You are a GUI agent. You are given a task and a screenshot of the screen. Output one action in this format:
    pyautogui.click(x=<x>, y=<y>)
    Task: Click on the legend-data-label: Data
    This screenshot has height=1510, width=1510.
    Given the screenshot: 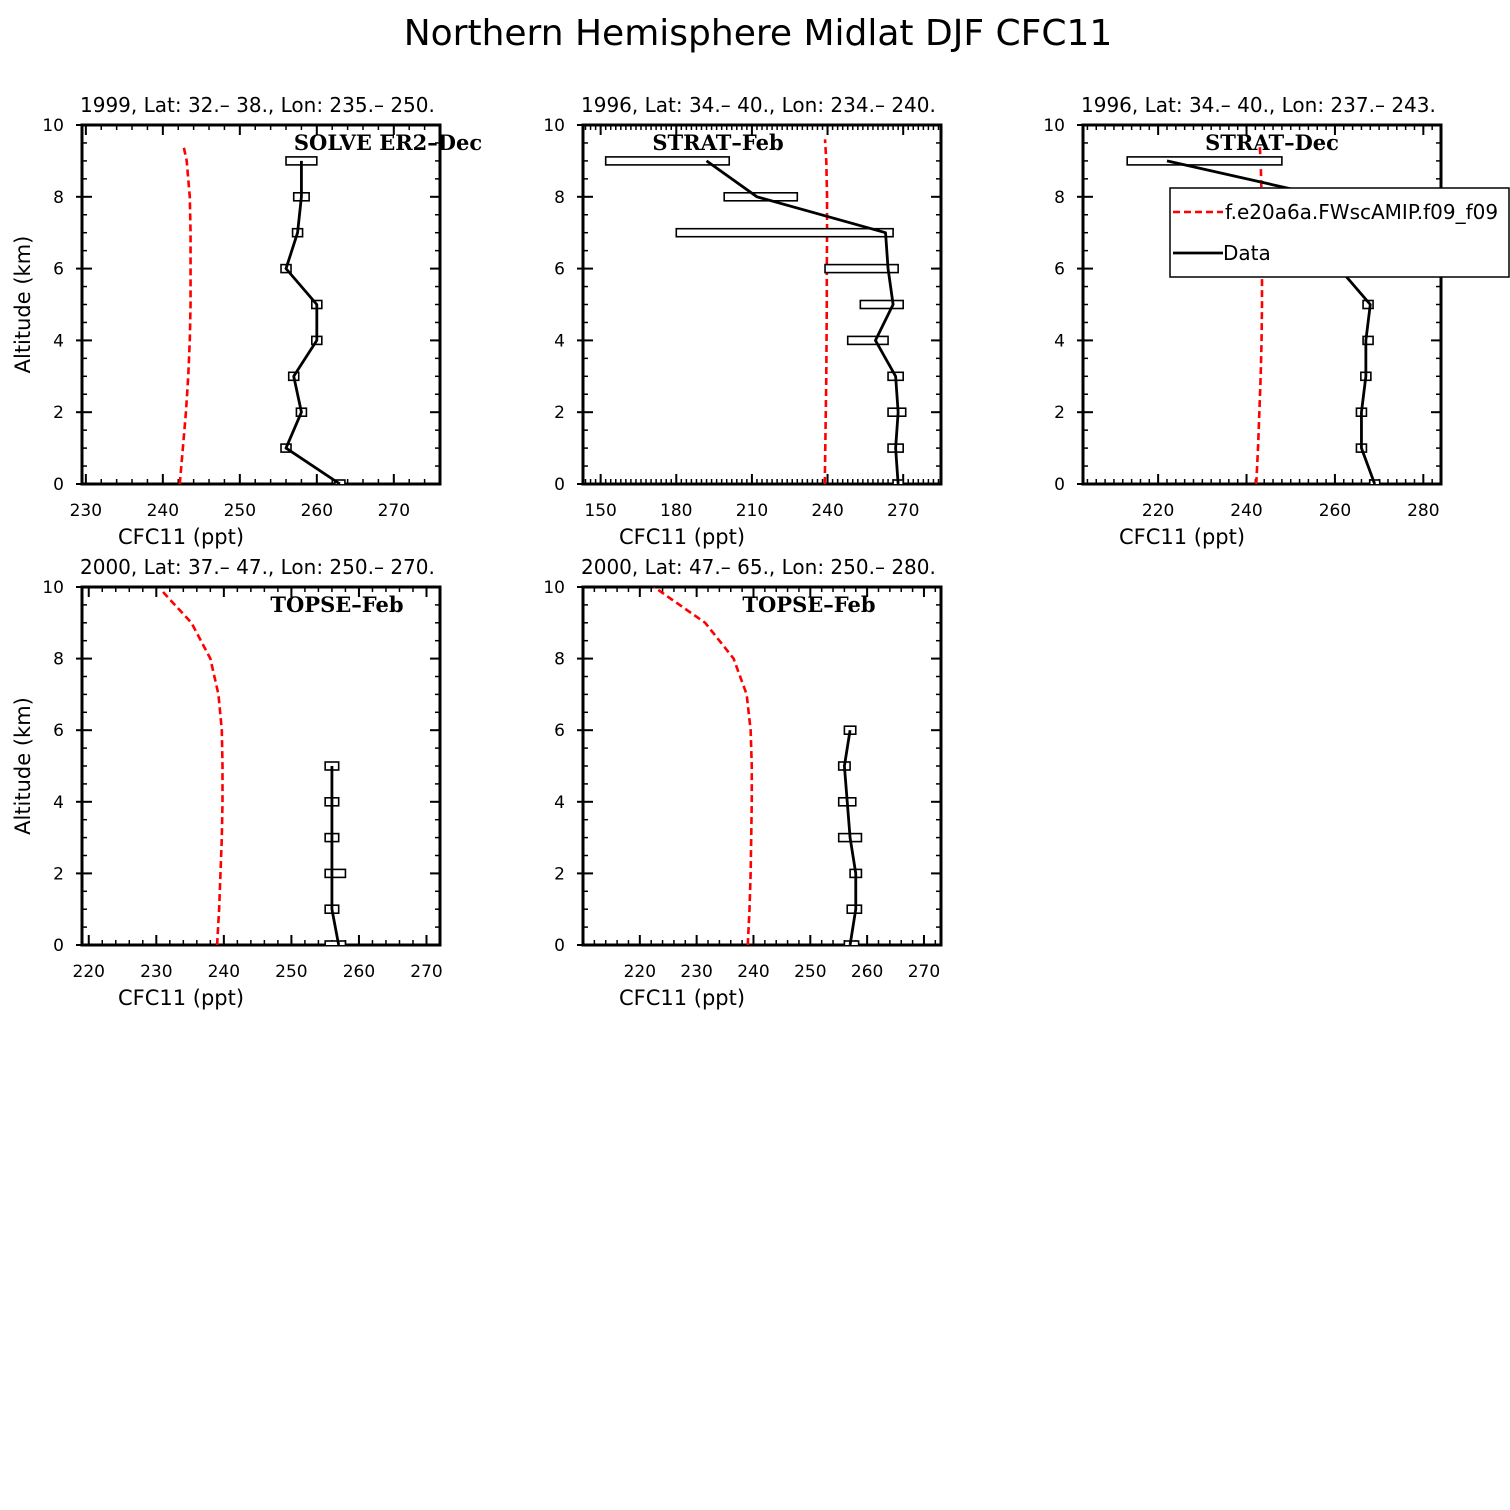 What is the action you would take?
    pyautogui.click(x=1247, y=253)
    